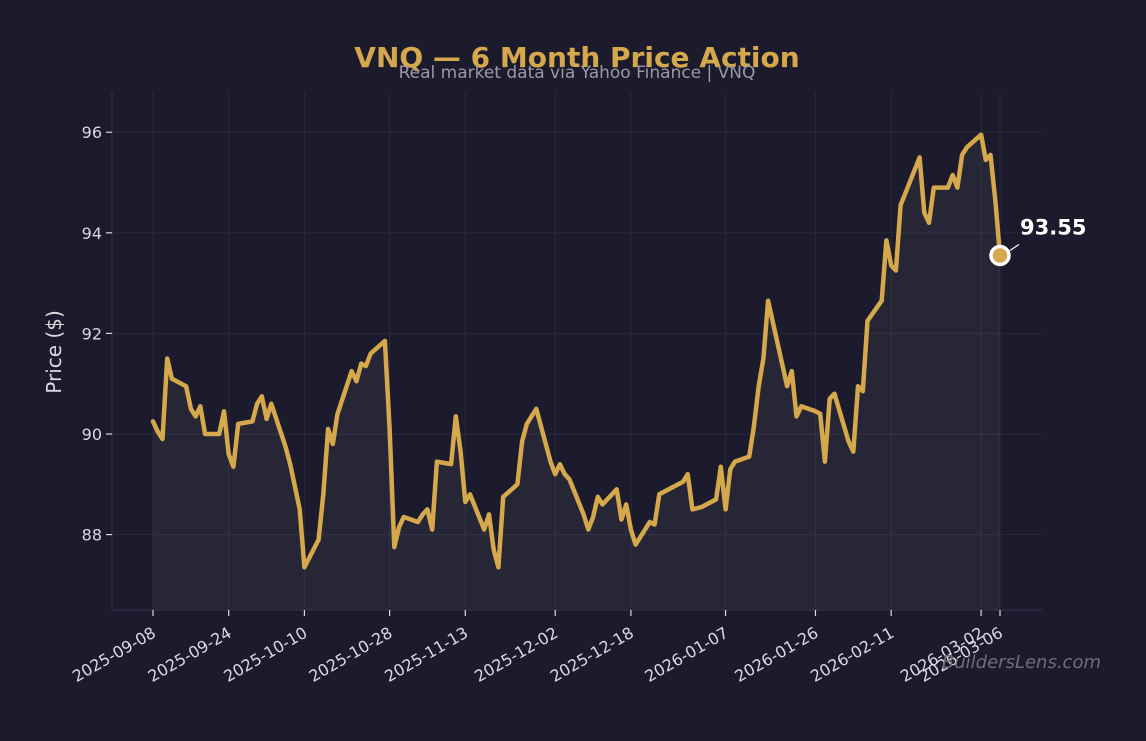  What do you see at coordinates (92, 535) in the screenshot?
I see `y-tick-label: 88` at bounding box center [92, 535].